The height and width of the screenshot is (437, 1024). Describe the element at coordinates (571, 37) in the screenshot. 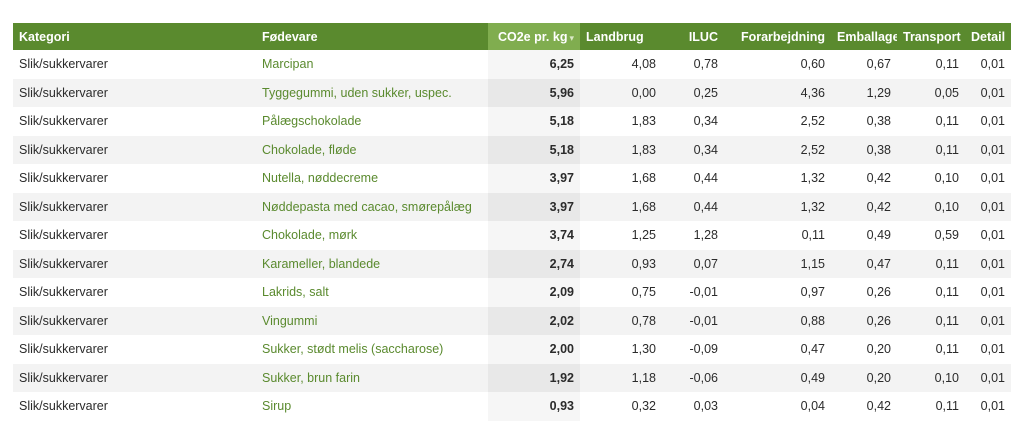

I see `sort-descending-icon: ▾` at that location.